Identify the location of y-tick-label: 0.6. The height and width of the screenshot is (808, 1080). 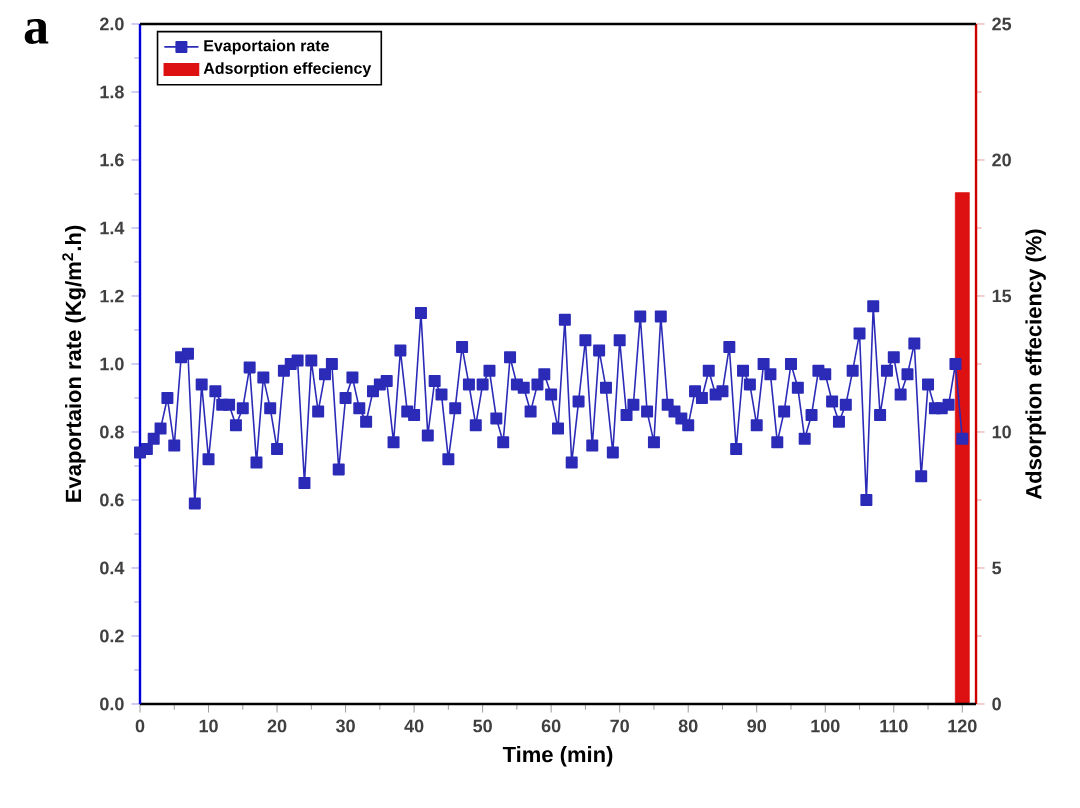
(112, 500).